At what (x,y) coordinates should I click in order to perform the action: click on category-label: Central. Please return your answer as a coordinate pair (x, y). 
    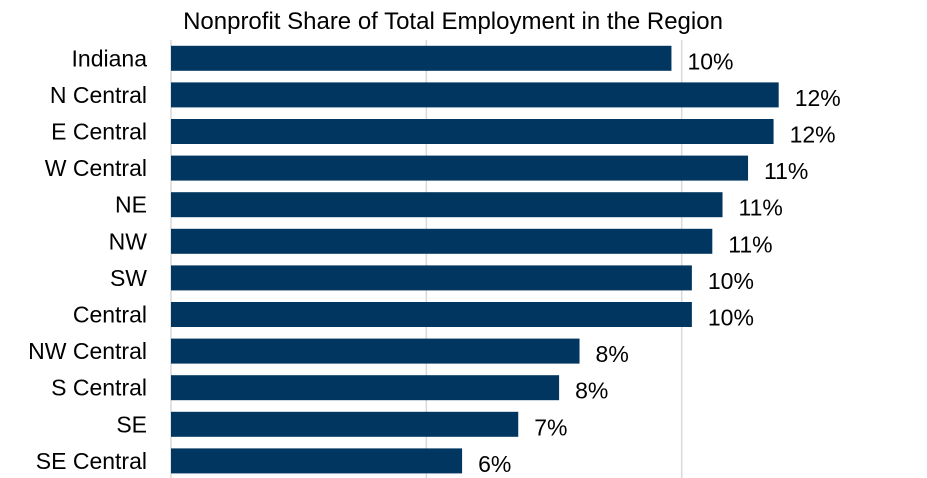
    Looking at the image, I should click on (110, 315).